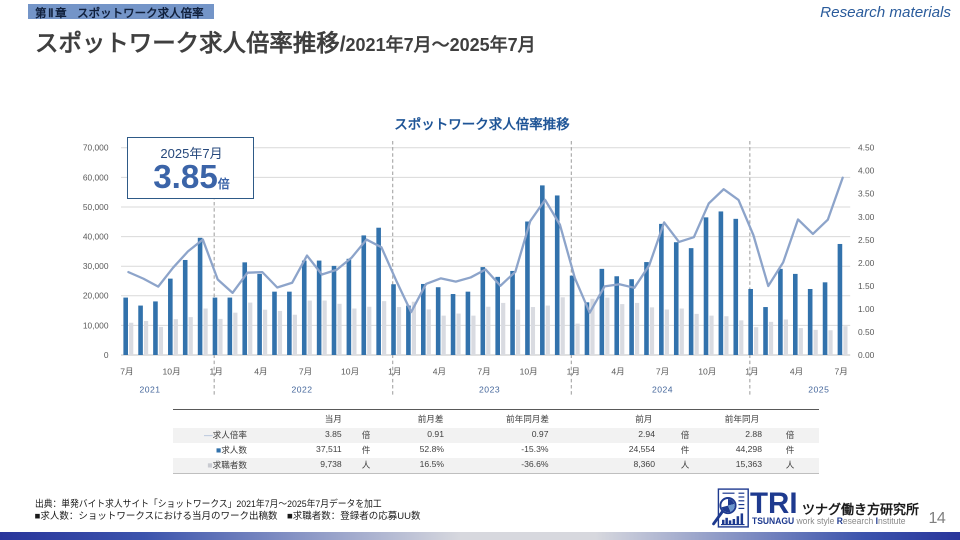  What do you see at coordinates (866, 309) in the screenshot?
I see `svg-text: 1.00` at bounding box center [866, 309].